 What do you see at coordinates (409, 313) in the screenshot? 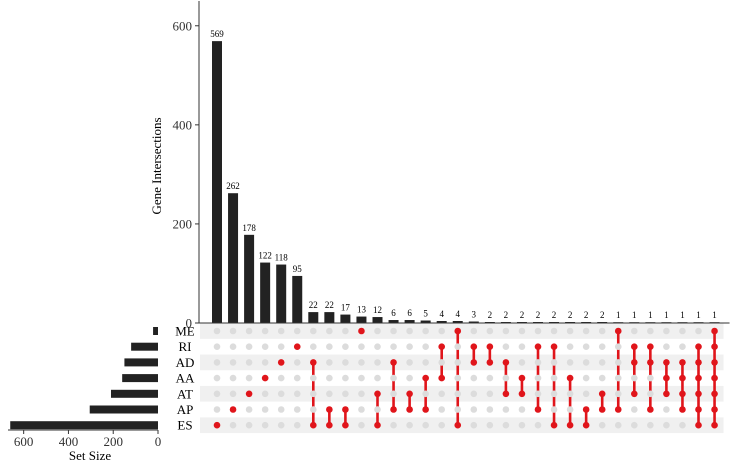
I see `intersection-bar-label: 6` at bounding box center [409, 313].